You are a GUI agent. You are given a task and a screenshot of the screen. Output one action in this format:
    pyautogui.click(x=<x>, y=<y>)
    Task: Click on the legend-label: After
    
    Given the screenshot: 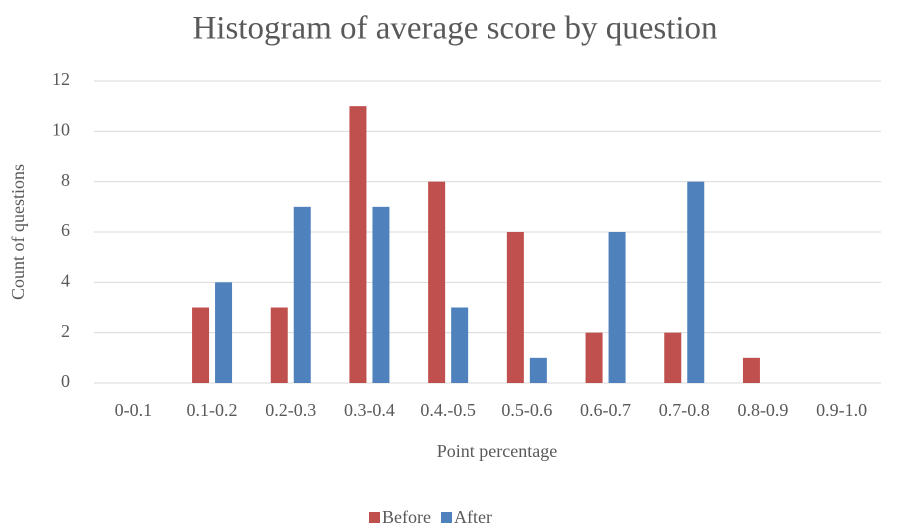 What is the action you would take?
    pyautogui.click(x=473, y=517)
    